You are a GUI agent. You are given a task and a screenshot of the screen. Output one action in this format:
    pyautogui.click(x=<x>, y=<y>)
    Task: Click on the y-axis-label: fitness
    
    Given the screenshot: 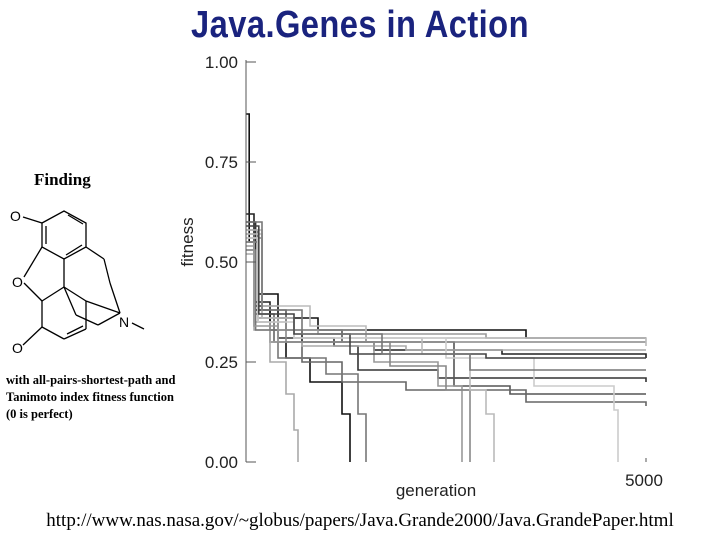 What is the action you would take?
    pyautogui.click(x=187, y=241)
    